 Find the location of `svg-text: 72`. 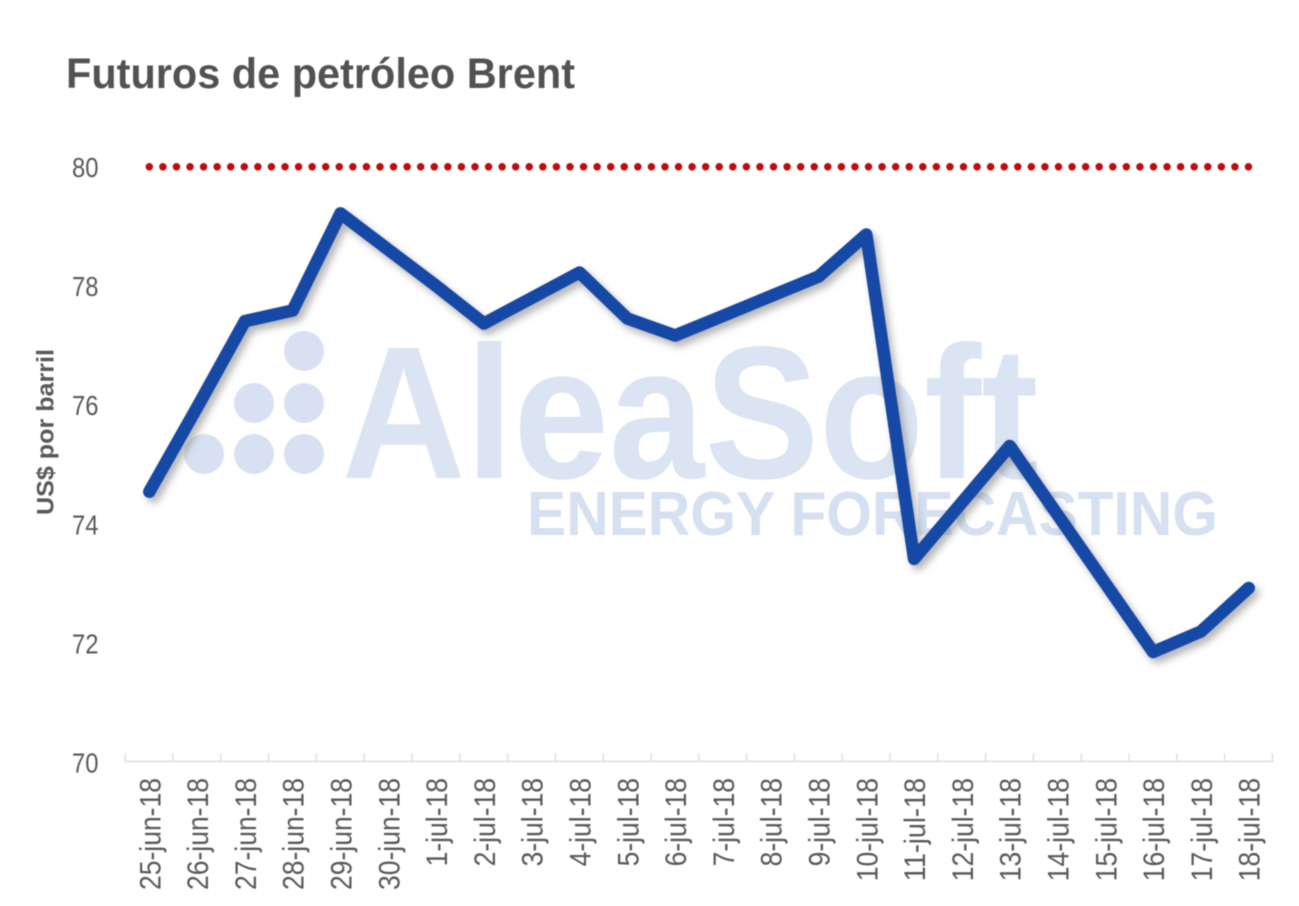

svg-text: 72 is located at coordinates (85, 643).